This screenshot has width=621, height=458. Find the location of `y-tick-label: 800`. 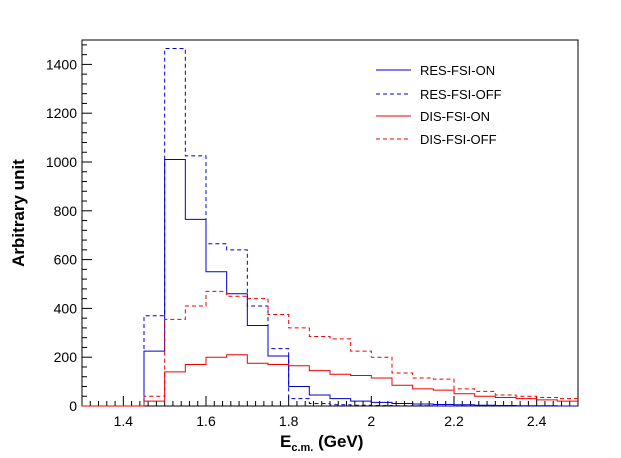

y-tick-label: 800 is located at coordinates (66, 211).